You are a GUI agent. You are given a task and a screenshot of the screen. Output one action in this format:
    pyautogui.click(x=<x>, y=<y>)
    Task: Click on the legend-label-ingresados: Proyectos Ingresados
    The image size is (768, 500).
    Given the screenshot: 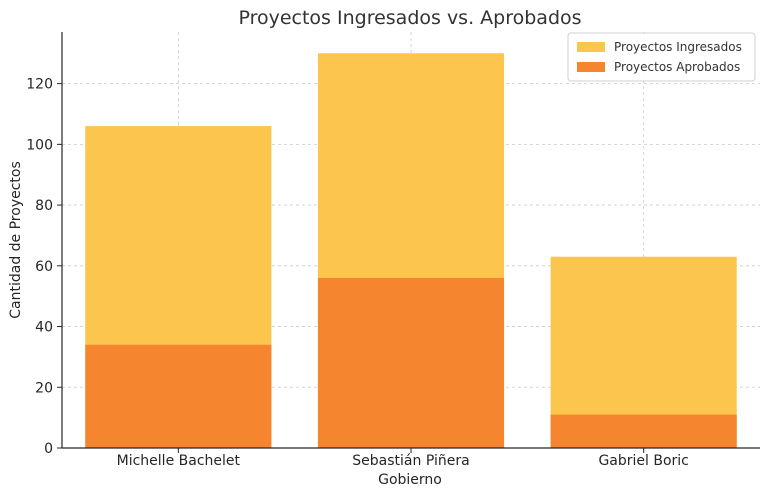 What is the action you would take?
    pyautogui.click(x=678, y=47)
    